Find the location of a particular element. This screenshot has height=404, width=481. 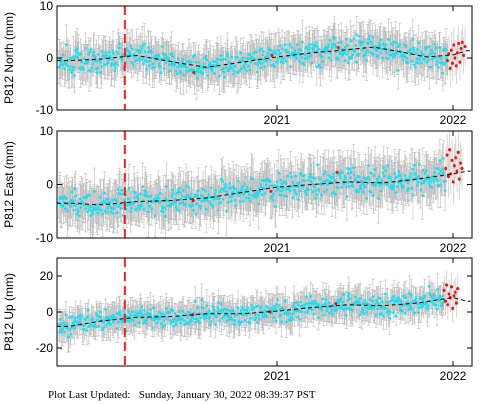

final-points is located at coordinates (253, 56).